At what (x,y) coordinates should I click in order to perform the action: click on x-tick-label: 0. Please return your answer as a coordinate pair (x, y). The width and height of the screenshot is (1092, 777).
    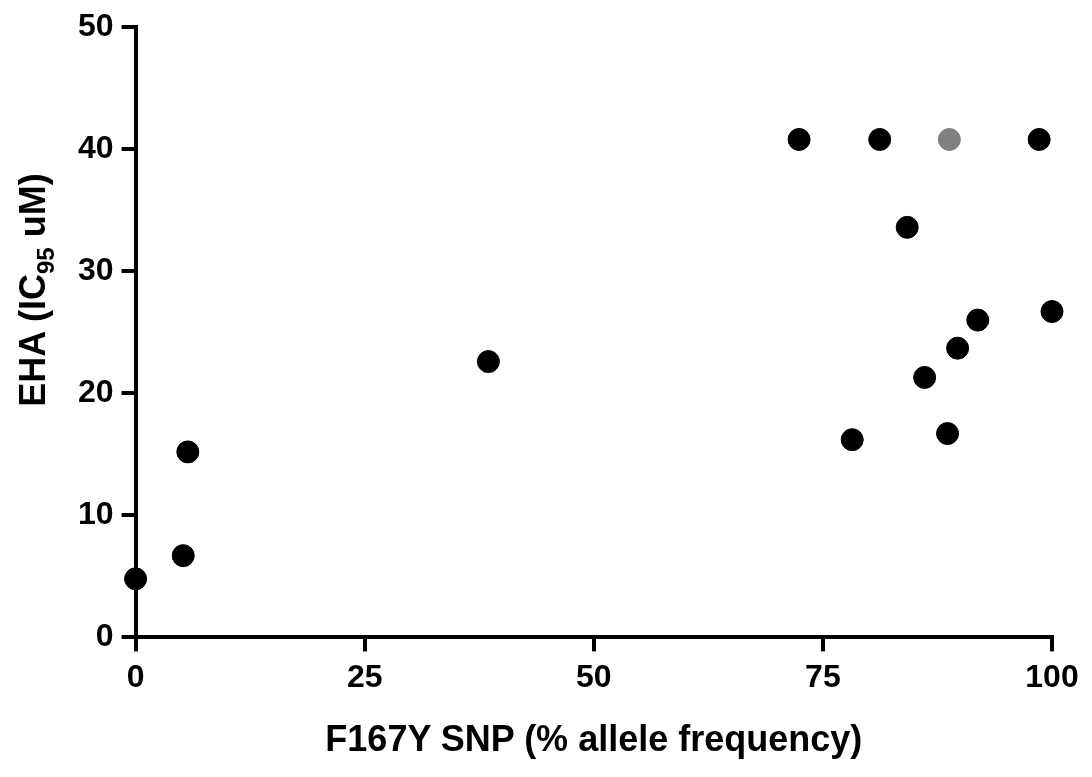
    Looking at the image, I should click on (135, 676).